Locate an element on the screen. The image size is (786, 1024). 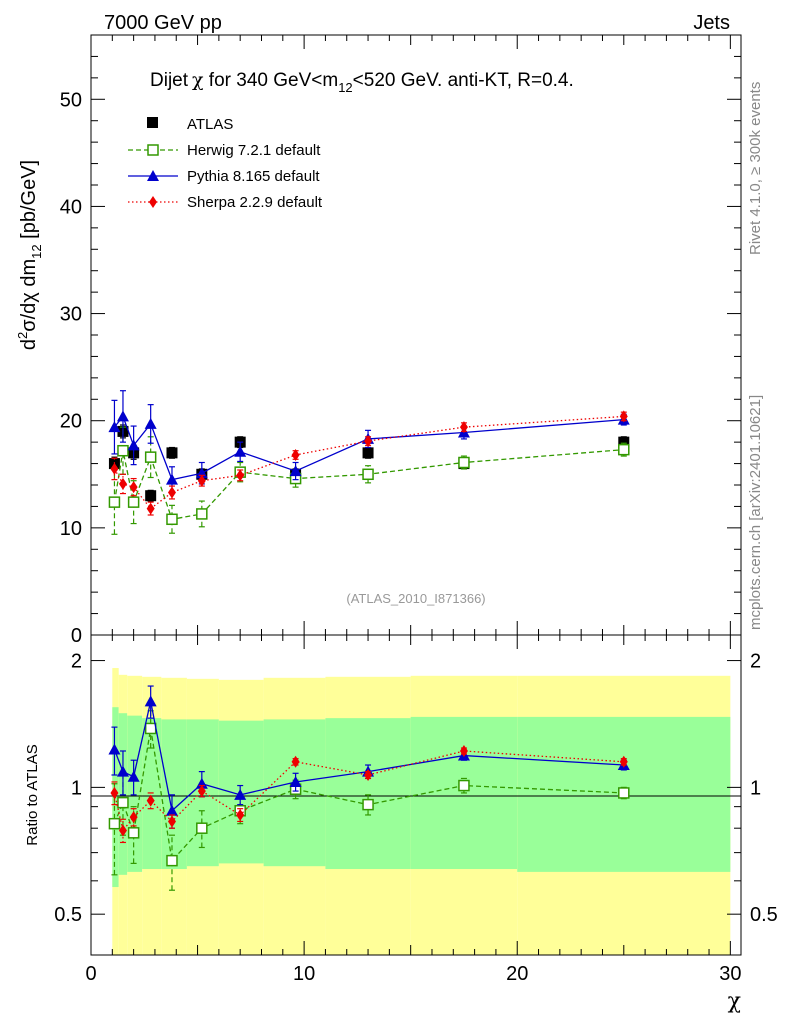
legend-atlas-label: ATLAS is located at coordinates (210, 124).